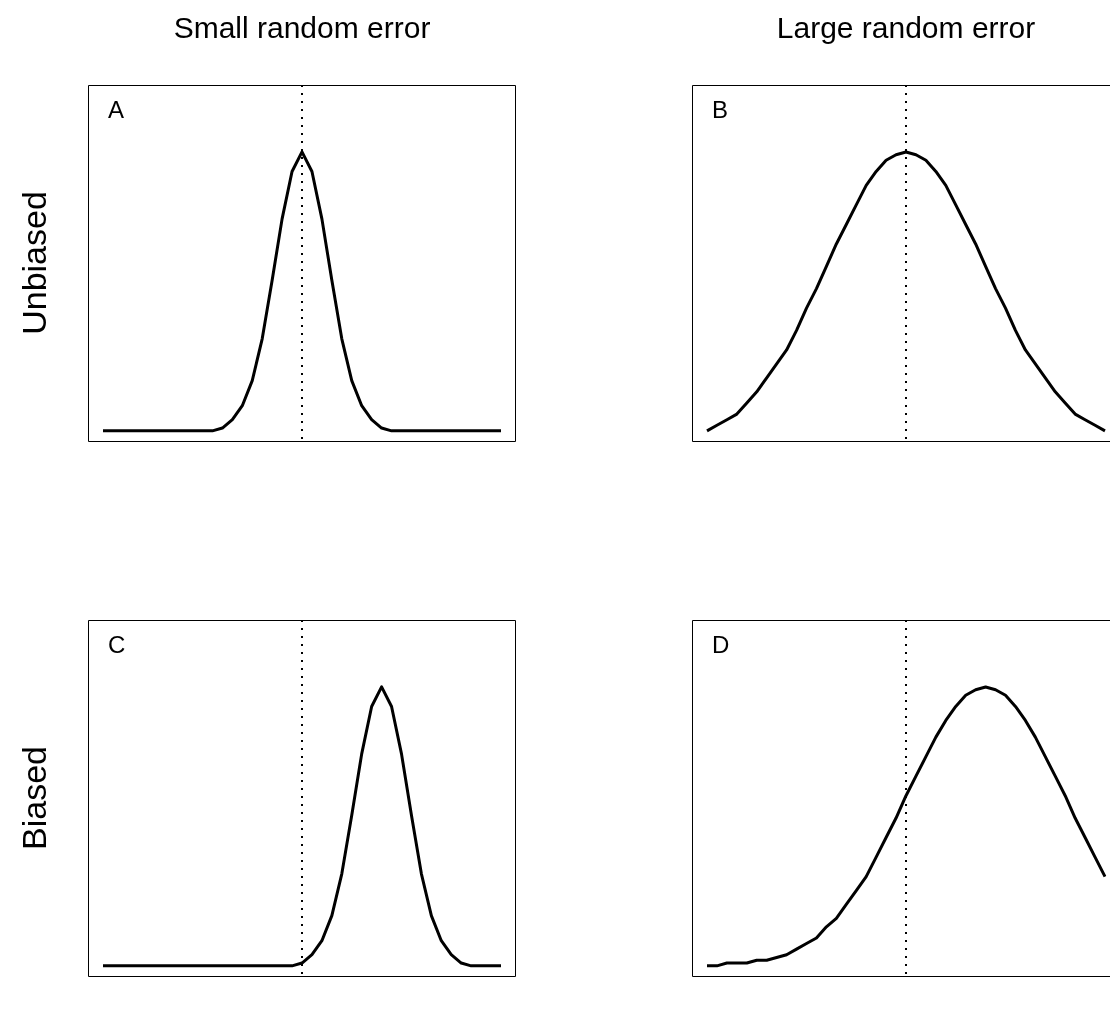  What do you see at coordinates (302, 28) in the screenshot?
I see `chart-title: Small random error` at bounding box center [302, 28].